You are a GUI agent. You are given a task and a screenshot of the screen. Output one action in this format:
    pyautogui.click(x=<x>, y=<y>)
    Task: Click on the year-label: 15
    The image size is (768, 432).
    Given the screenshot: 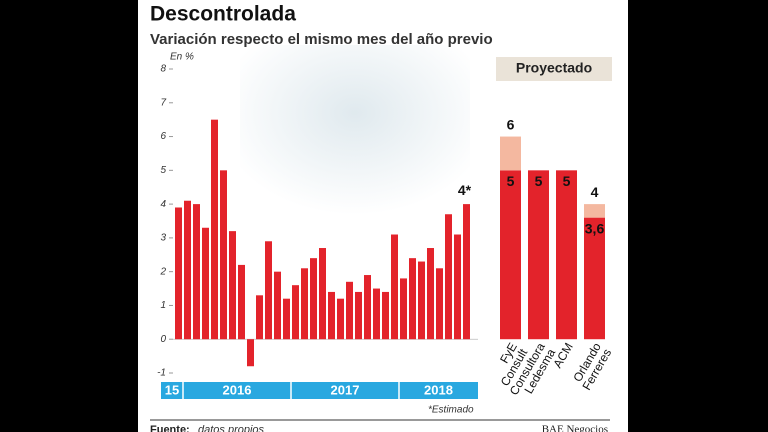 What is the action you would take?
    pyautogui.click(x=172, y=389)
    